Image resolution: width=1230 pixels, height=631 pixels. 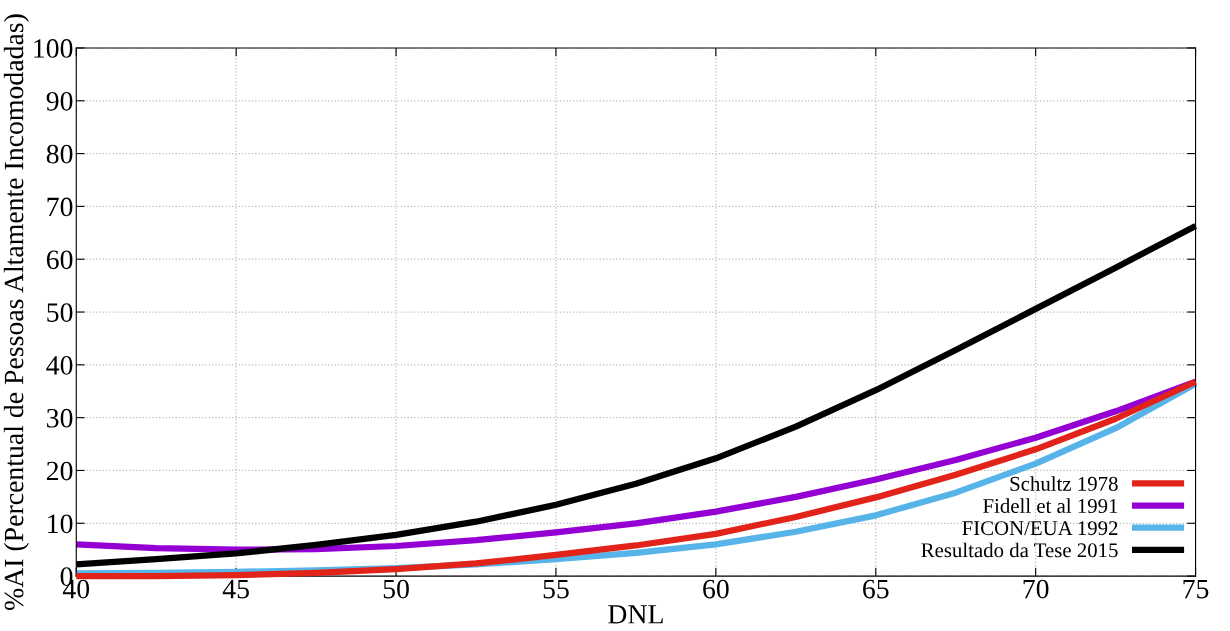 I want to click on y-tick-label: 10, so click(x=60, y=524).